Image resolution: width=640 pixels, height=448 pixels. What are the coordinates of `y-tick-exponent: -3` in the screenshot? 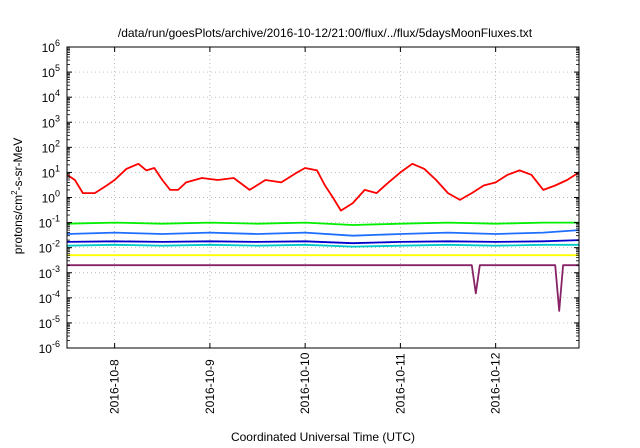 It's located at (56, 269).